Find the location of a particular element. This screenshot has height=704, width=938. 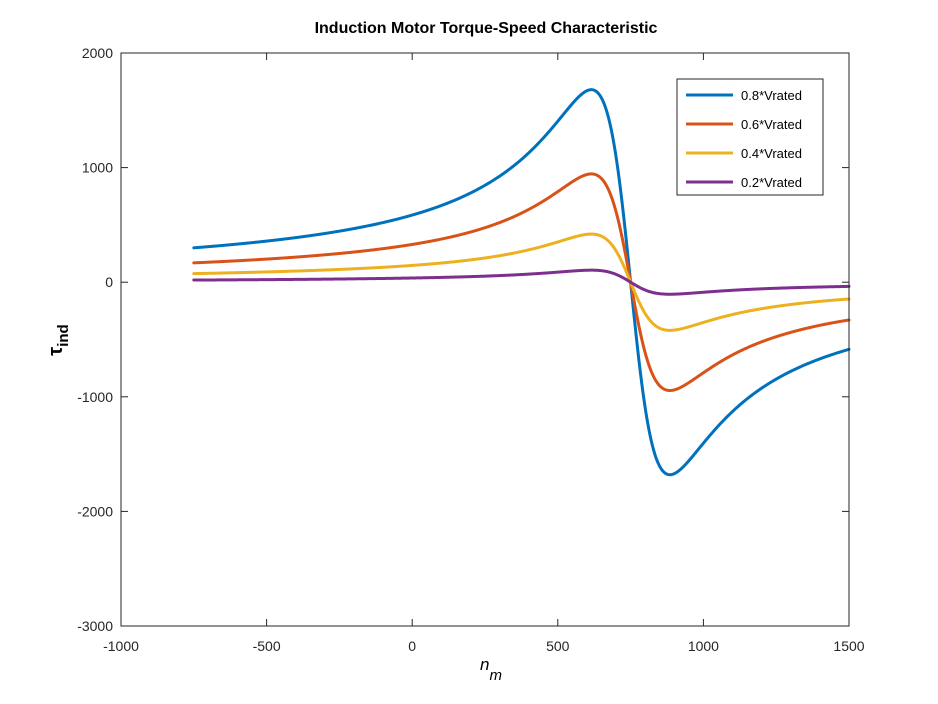

x-tick-label: 0 is located at coordinates (412, 646).